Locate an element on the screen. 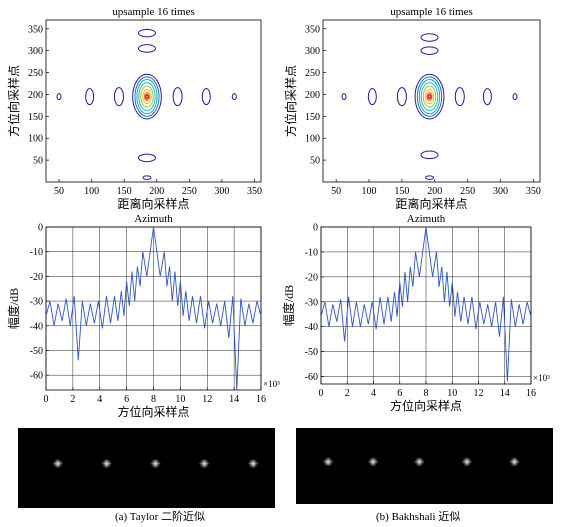  x-tick-label: 250 is located at coordinates (467, 191).